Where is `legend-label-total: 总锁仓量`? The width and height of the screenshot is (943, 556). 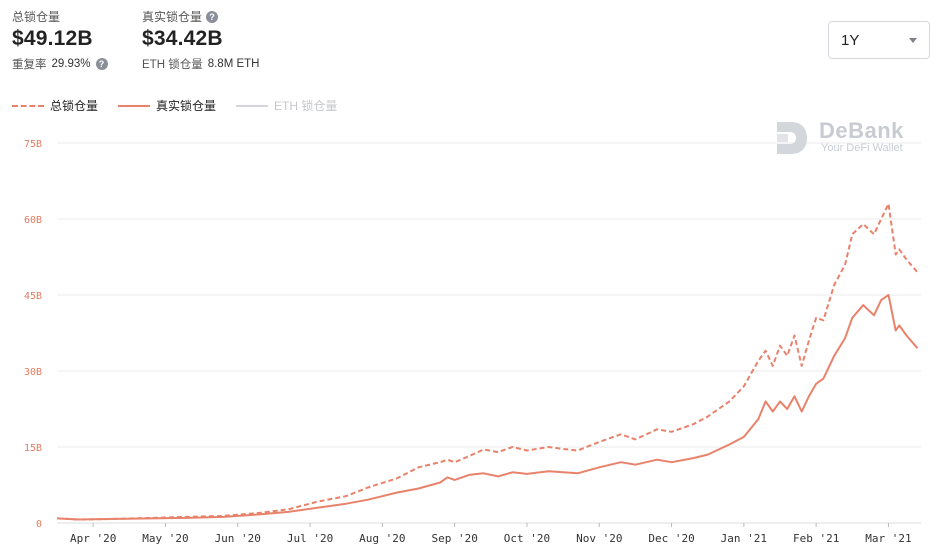
legend-label-total: 总锁仓量 is located at coordinates (74, 106).